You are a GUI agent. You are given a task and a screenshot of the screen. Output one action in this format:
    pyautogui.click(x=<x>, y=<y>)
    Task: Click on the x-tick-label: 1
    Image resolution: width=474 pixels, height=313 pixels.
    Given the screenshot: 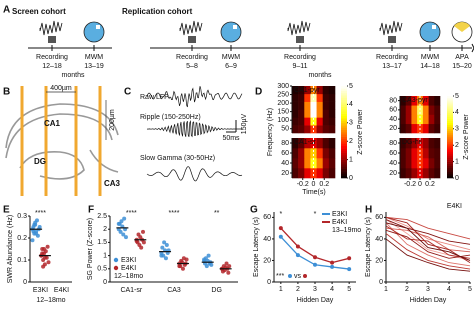 What is the action you would take?
    pyautogui.click(x=281, y=289)
    